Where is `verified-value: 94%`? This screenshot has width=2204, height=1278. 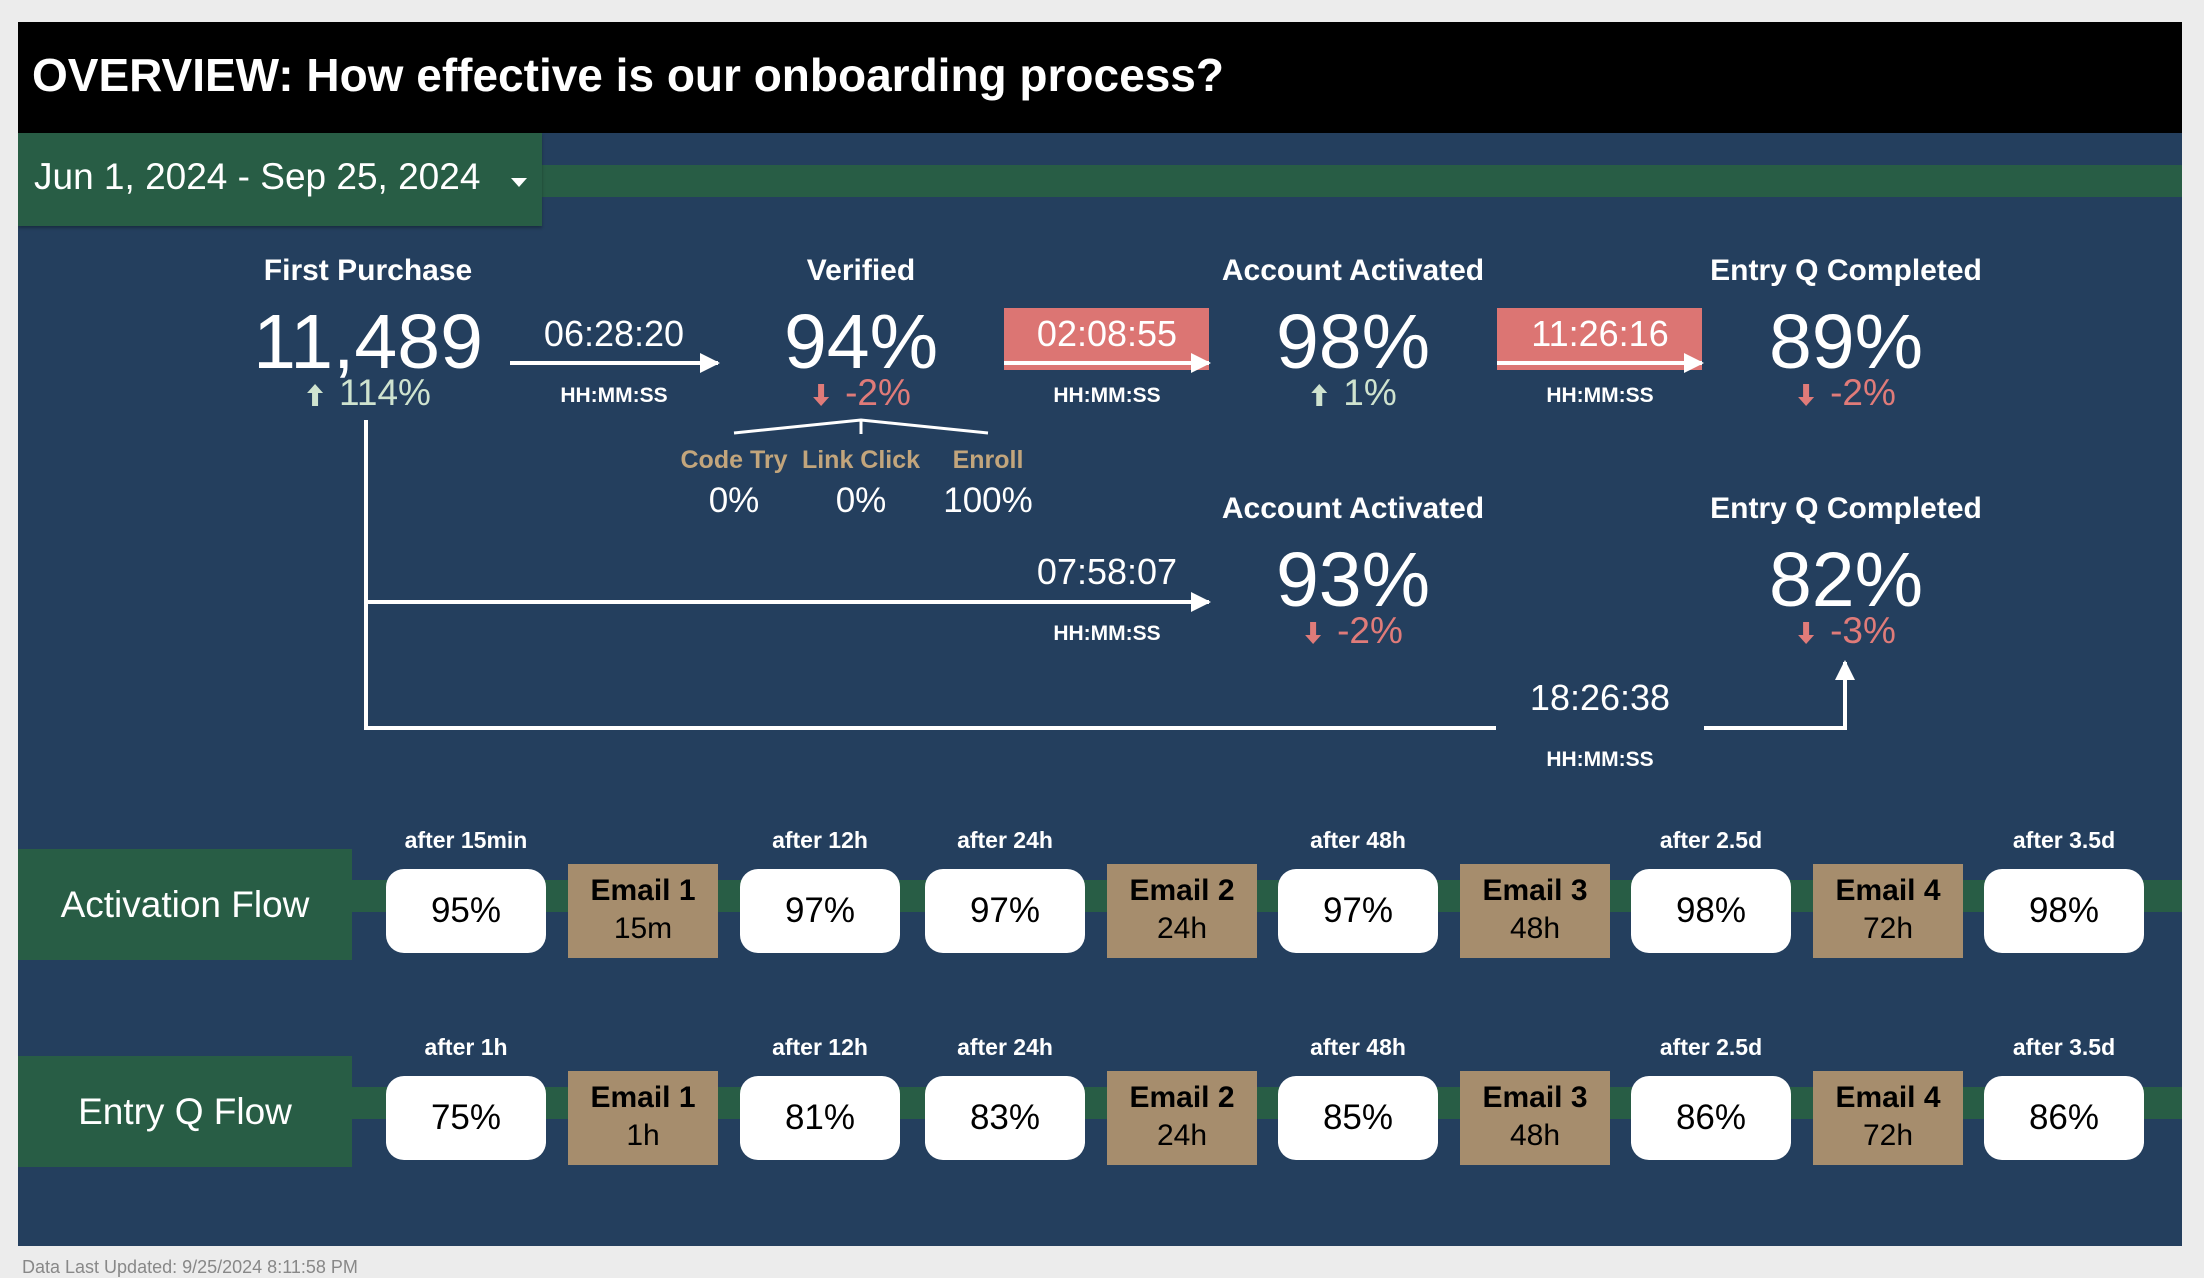 verified-value: 94% is located at coordinates (861, 342).